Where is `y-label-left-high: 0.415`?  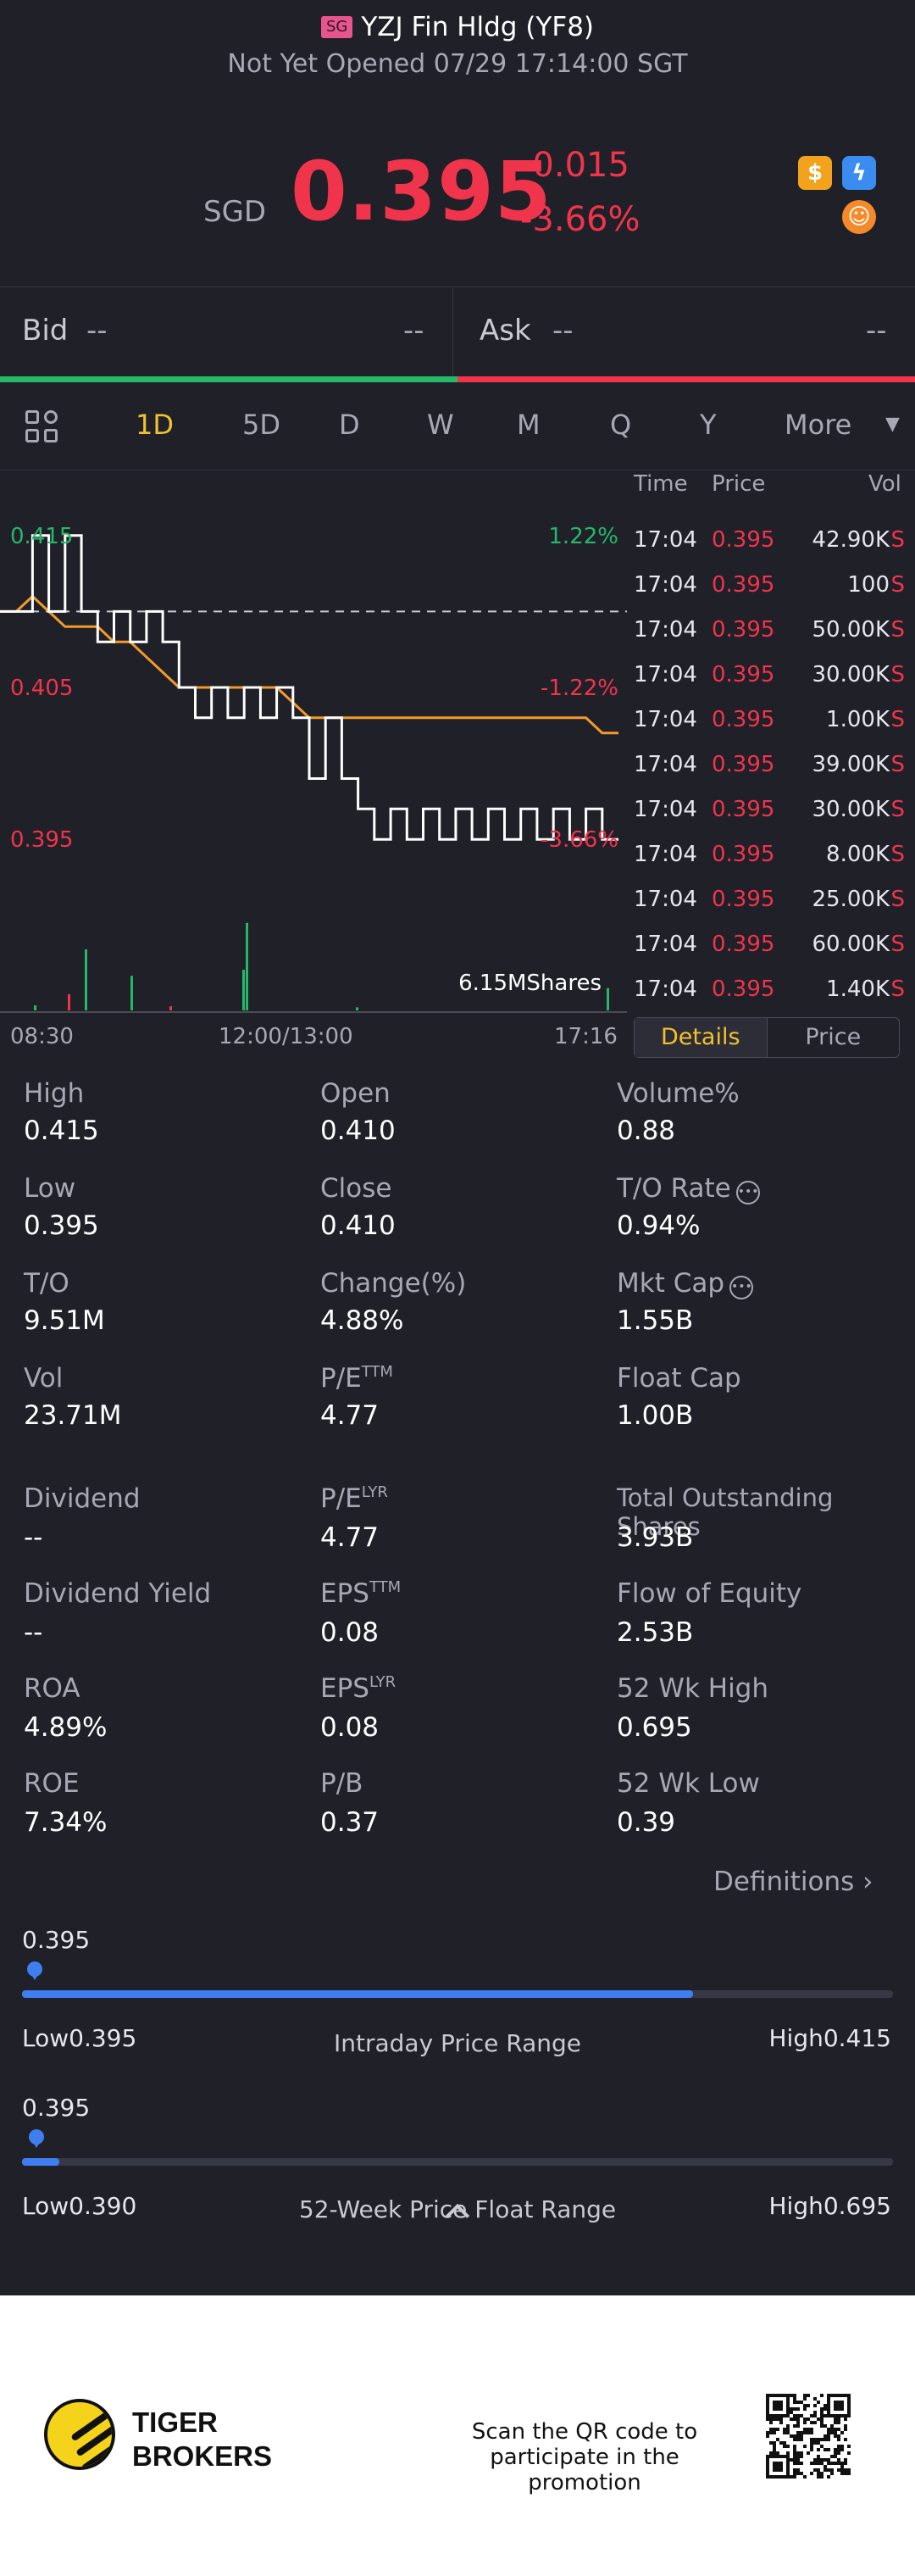
y-label-left-high: 0.415 is located at coordinates (41, 536).